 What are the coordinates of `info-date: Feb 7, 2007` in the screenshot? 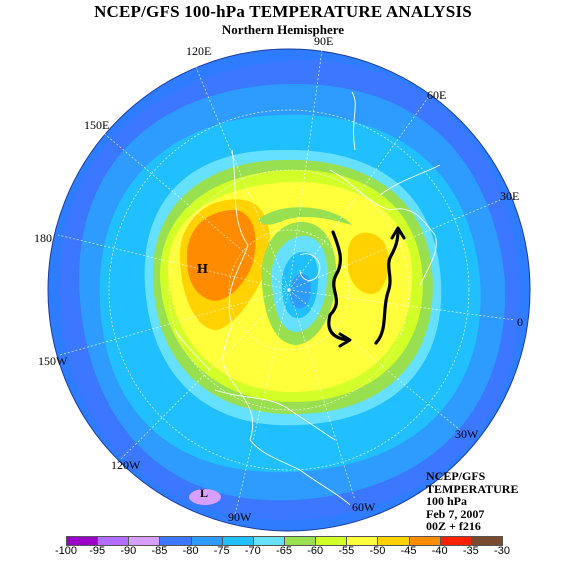 It's located at (455, 513).